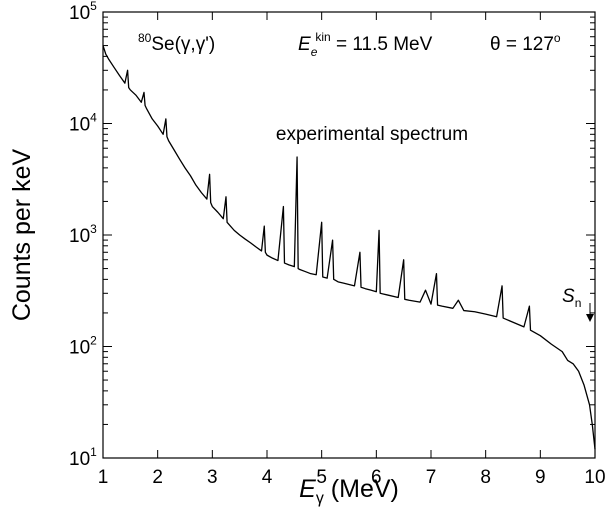 The width and height of the screenshot is (608, 508). I want to click on x-tick-label: 10, so click(594, 477).